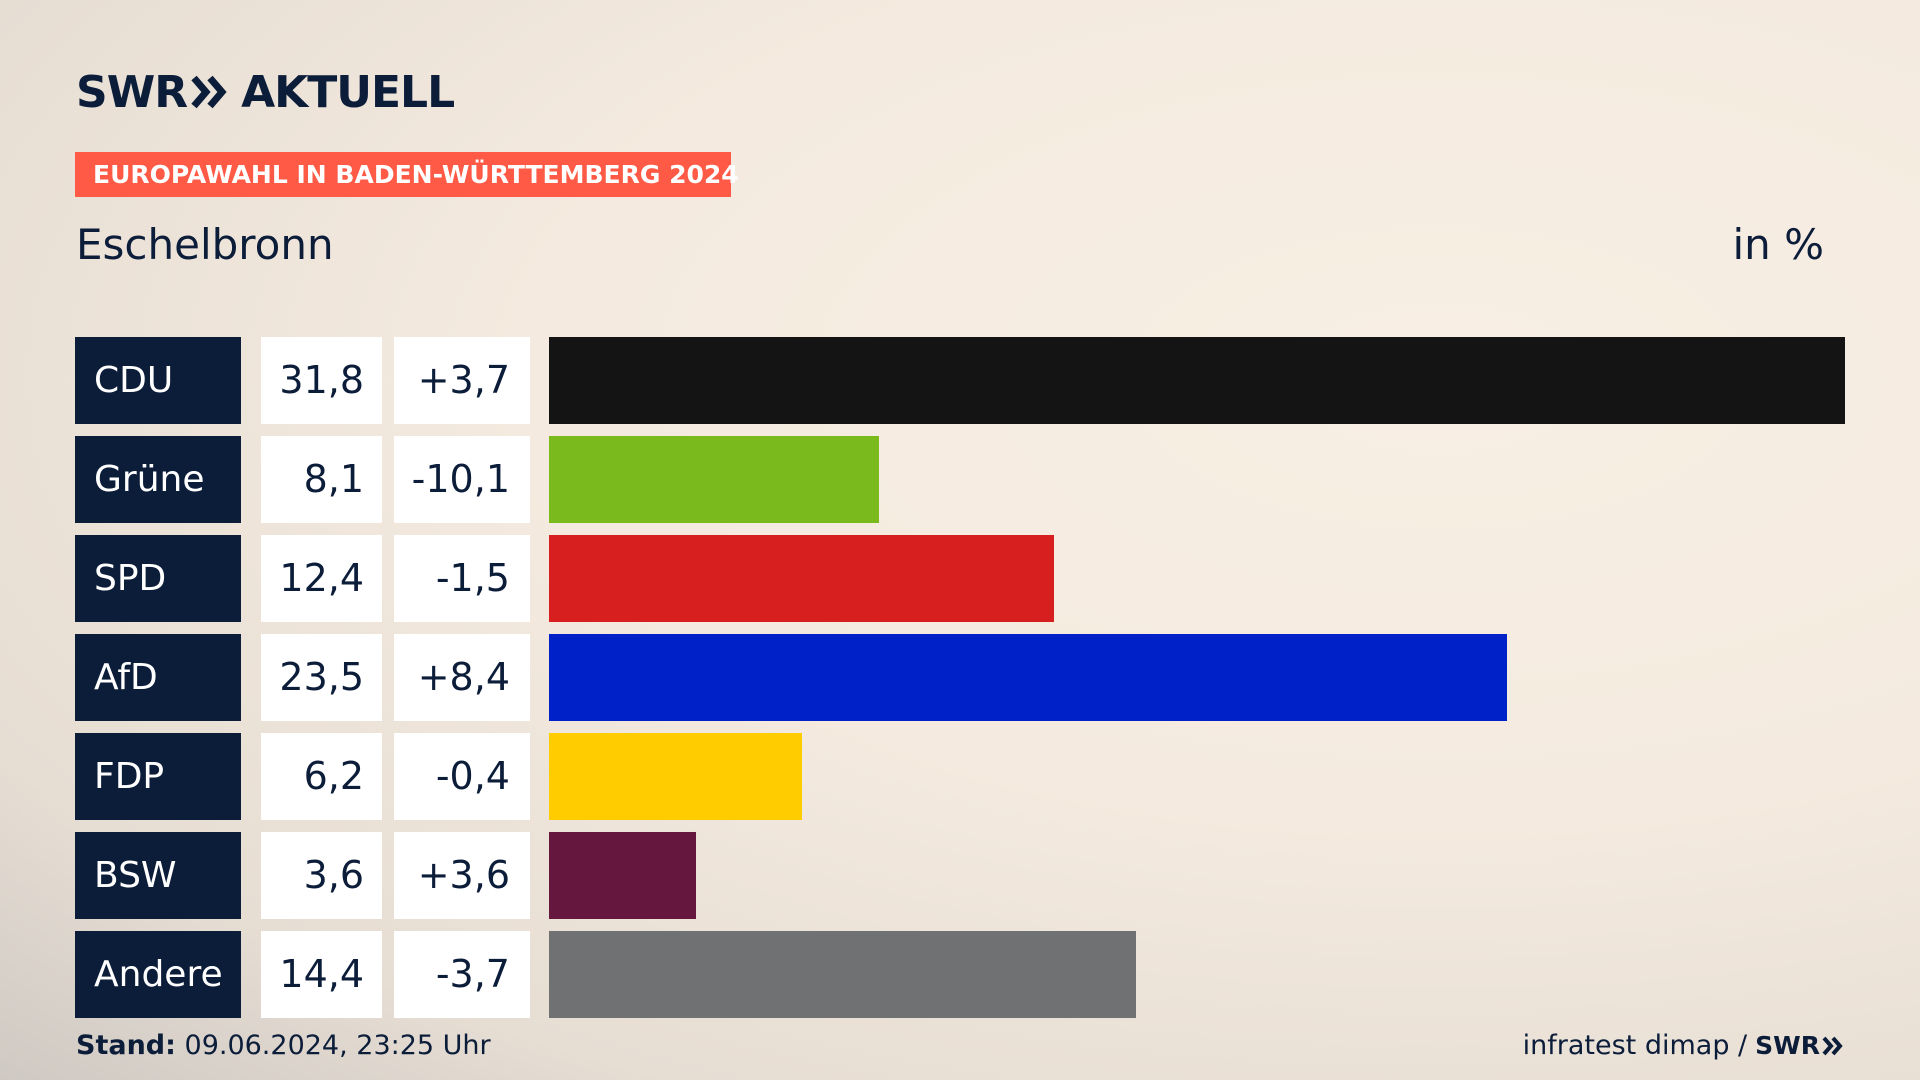 The image size is (1920, 1080). Describe the element at coordinates (462, 776) in the screenshot. I see `vote-change-value: -0,4` at that location.